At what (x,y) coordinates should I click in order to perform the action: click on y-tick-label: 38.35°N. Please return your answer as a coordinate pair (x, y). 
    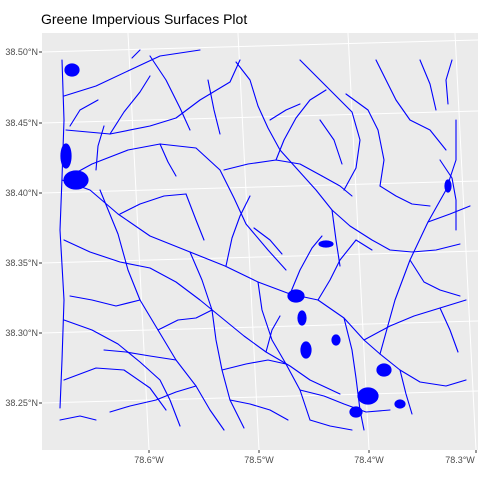
    Looking at the image, I should click on (21, 263).